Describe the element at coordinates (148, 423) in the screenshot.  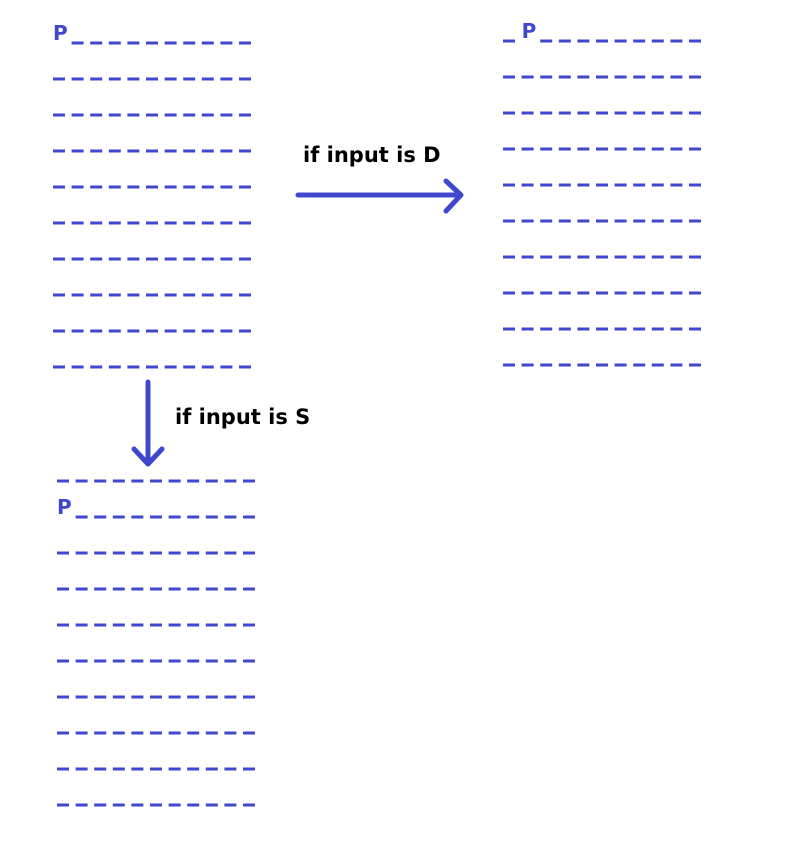
I see `arrow-down` at that location.